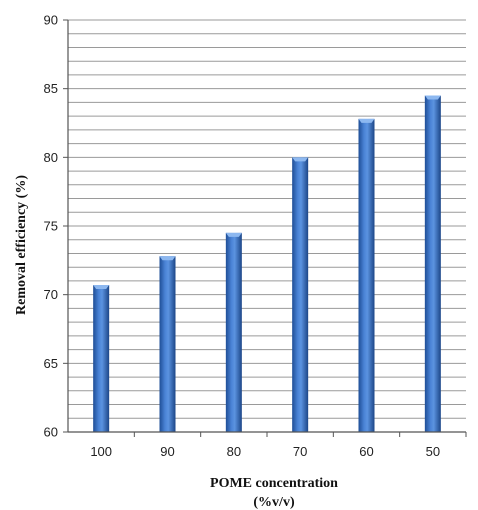 This screenshot has width=478, height=510. I want to click on y-tick-label: 90, so click(51, 20).